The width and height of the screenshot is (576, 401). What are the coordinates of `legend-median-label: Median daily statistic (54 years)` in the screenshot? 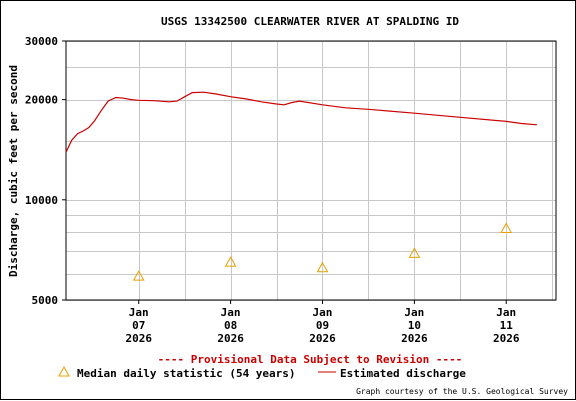 It's located at (186, 373).